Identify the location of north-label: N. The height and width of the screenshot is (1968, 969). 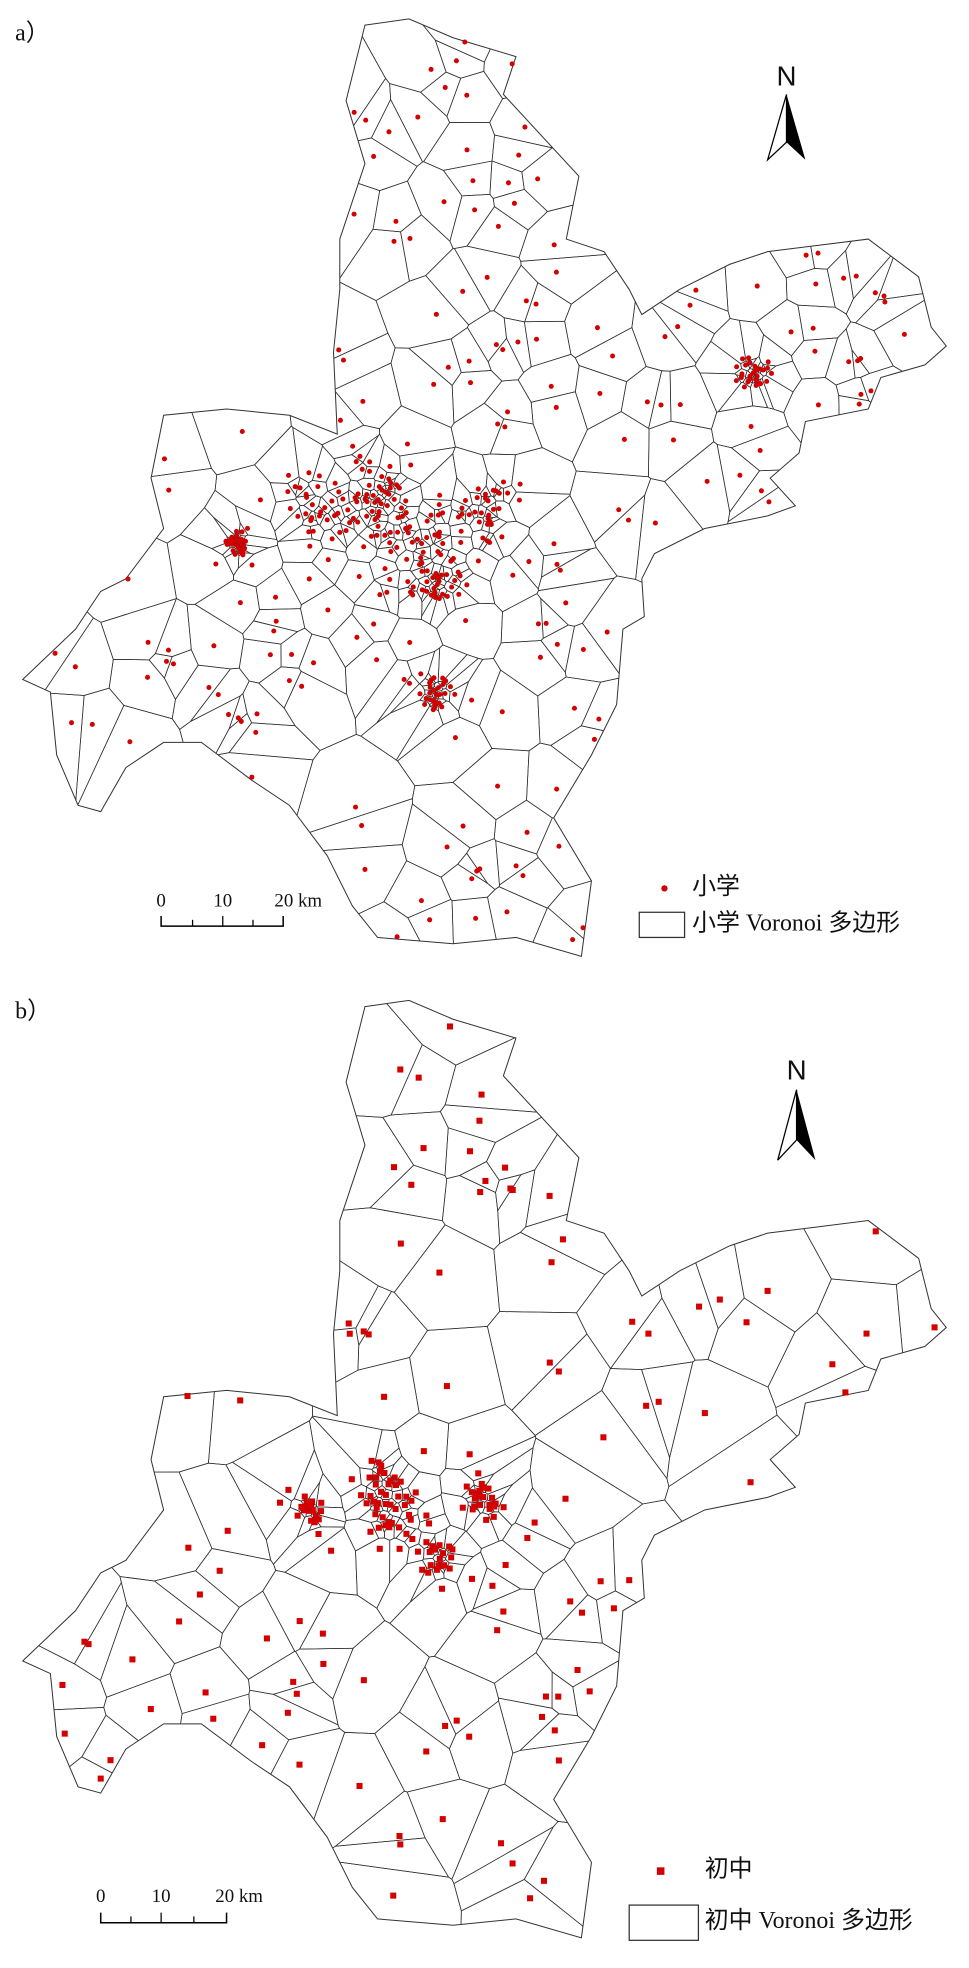
(787, 75).